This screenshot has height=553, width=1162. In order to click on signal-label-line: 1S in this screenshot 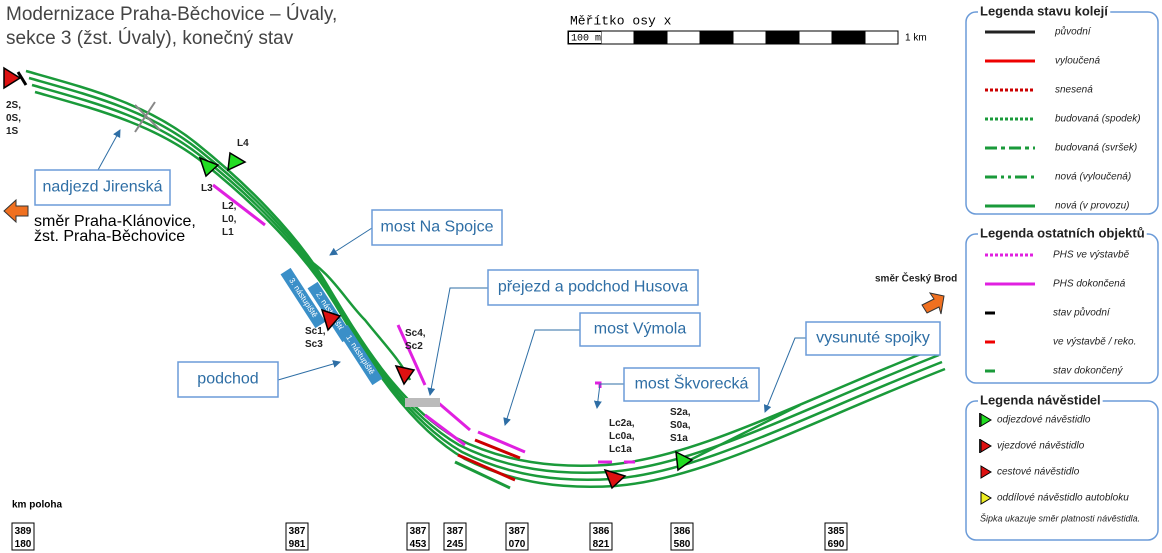, I will do `click(12, 131)`.